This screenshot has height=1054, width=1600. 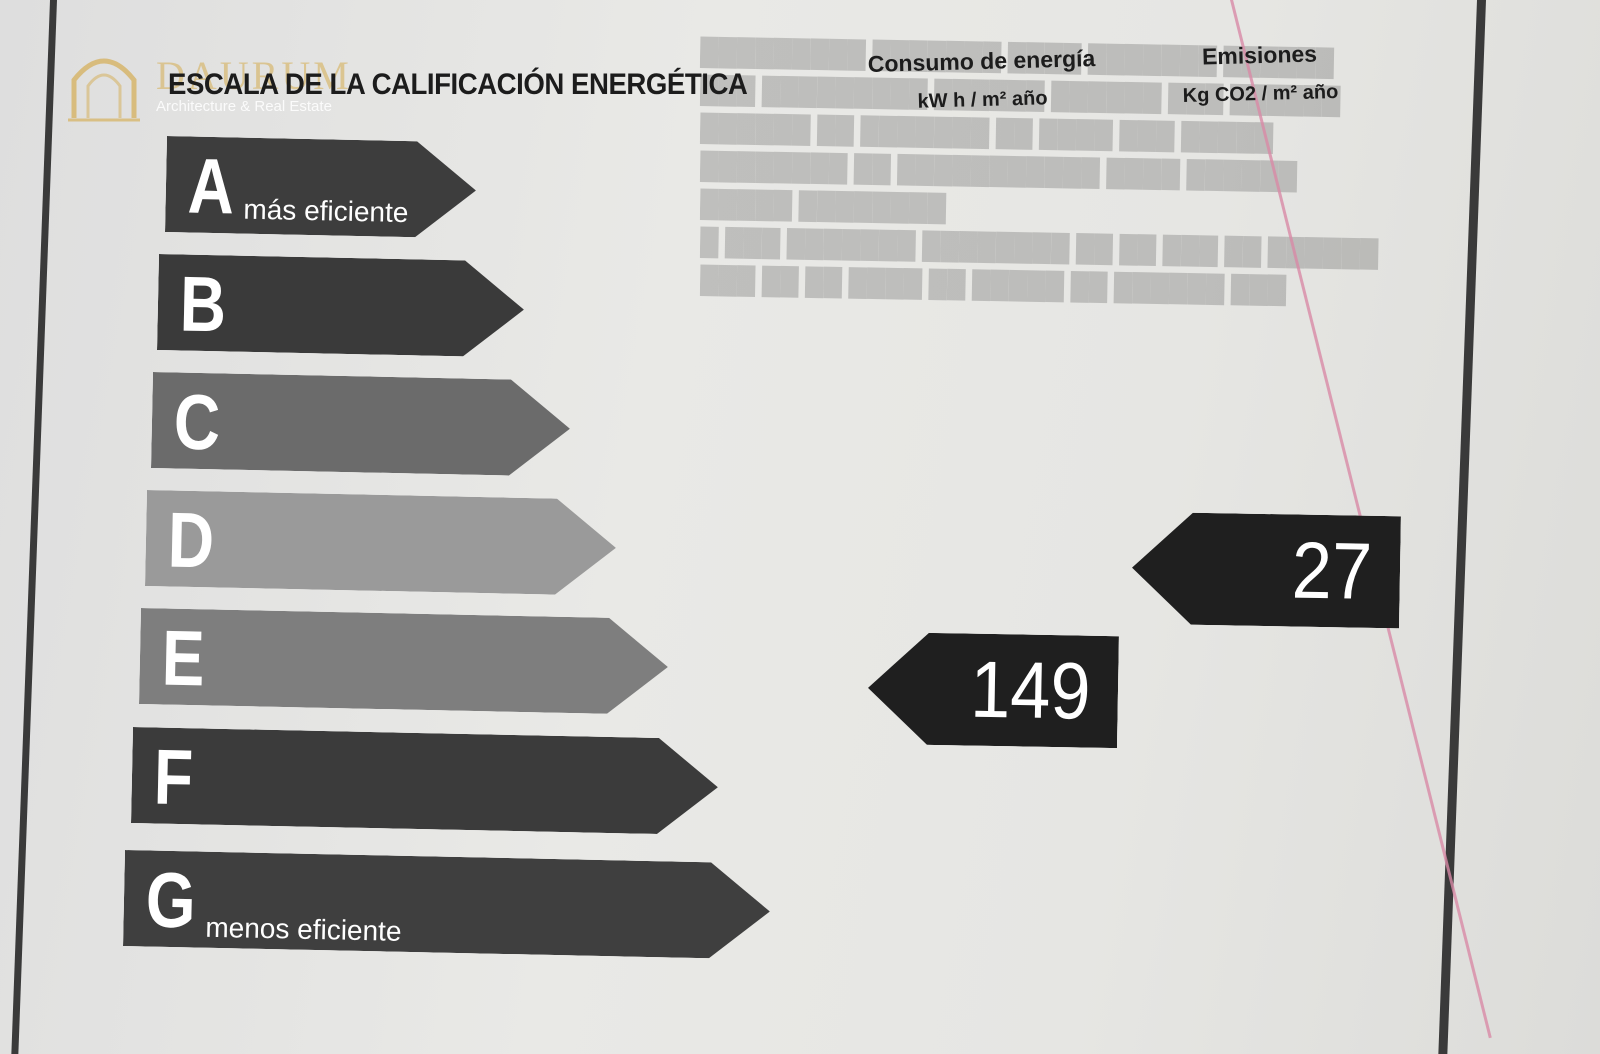 What do you see at coordinates (171, 900) in the screenshot?
I see `rating-letter: G` at bounding box center [171, 900].